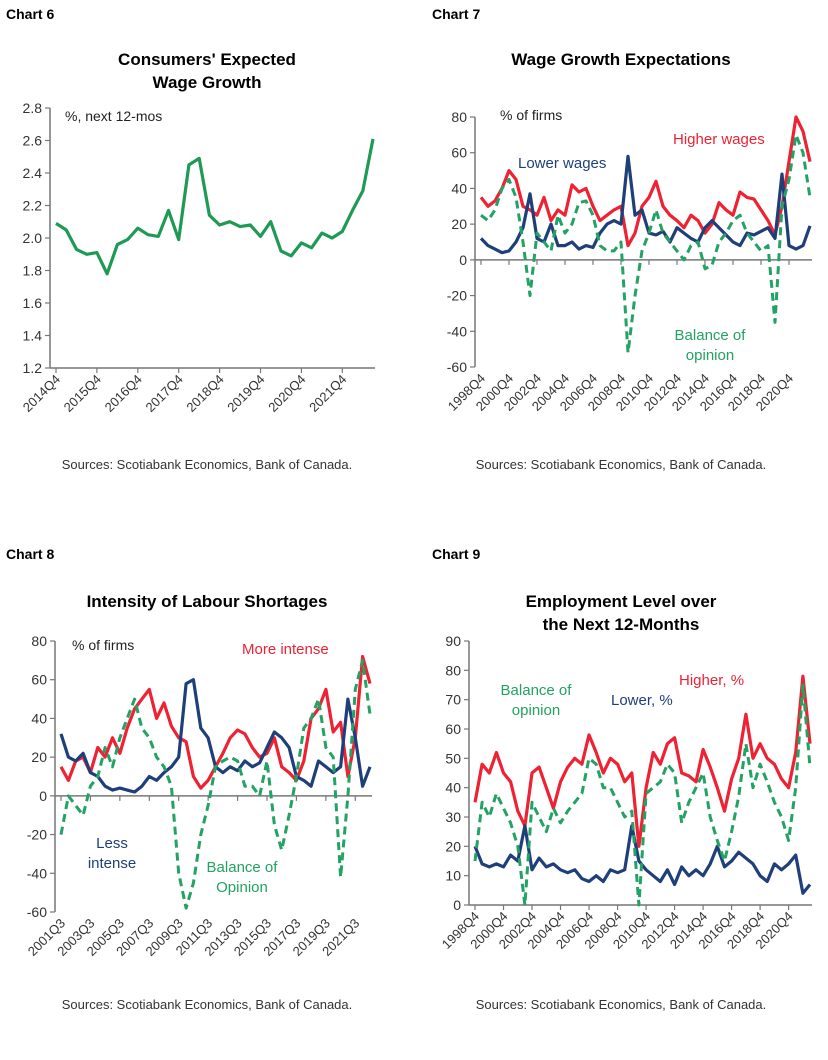 The width and height of the screenshot is (828, 1060). Describe the element at coordinates (456, 14) in the screenshot. I see `chart-number: Chart 7` at that location.